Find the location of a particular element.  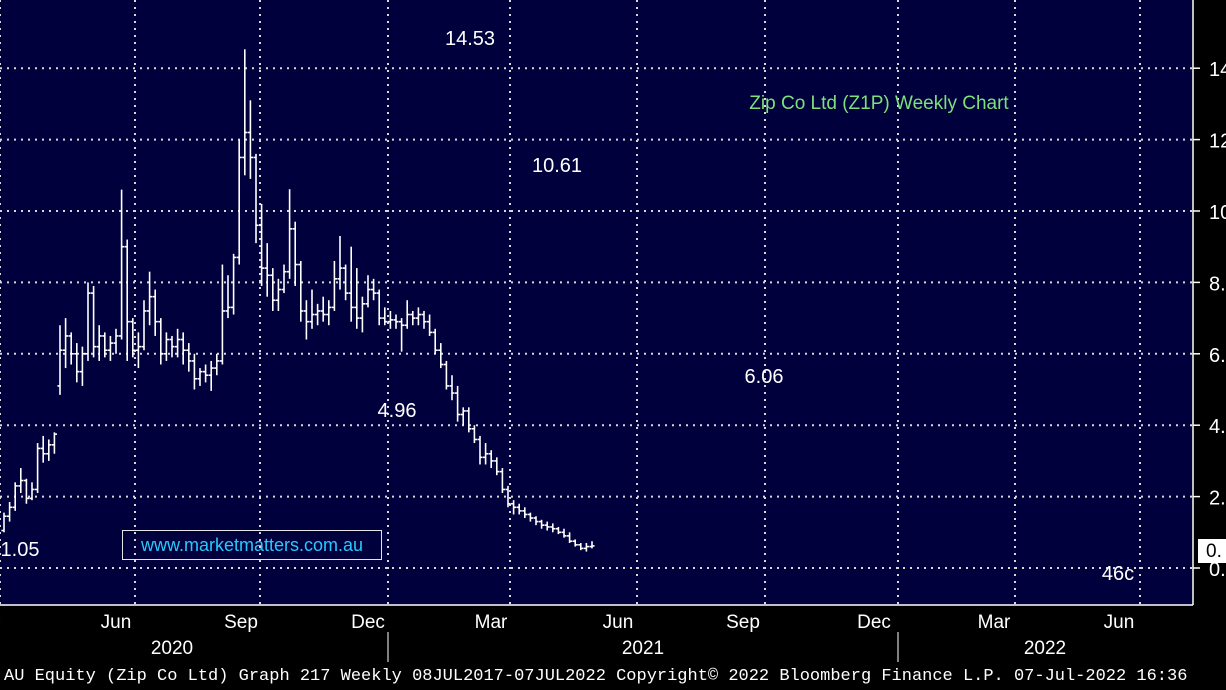

y-tick-label: 2. is located at coordinates (1217, 499).